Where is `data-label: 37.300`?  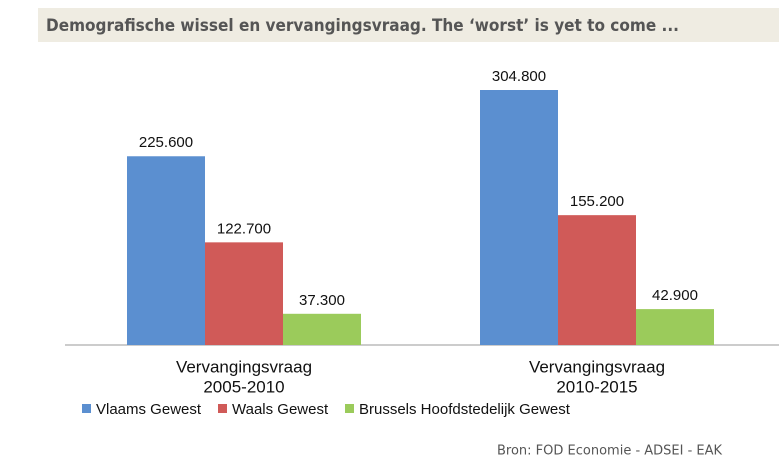
data-label: 37.300 is located at coordinates (322, 300).